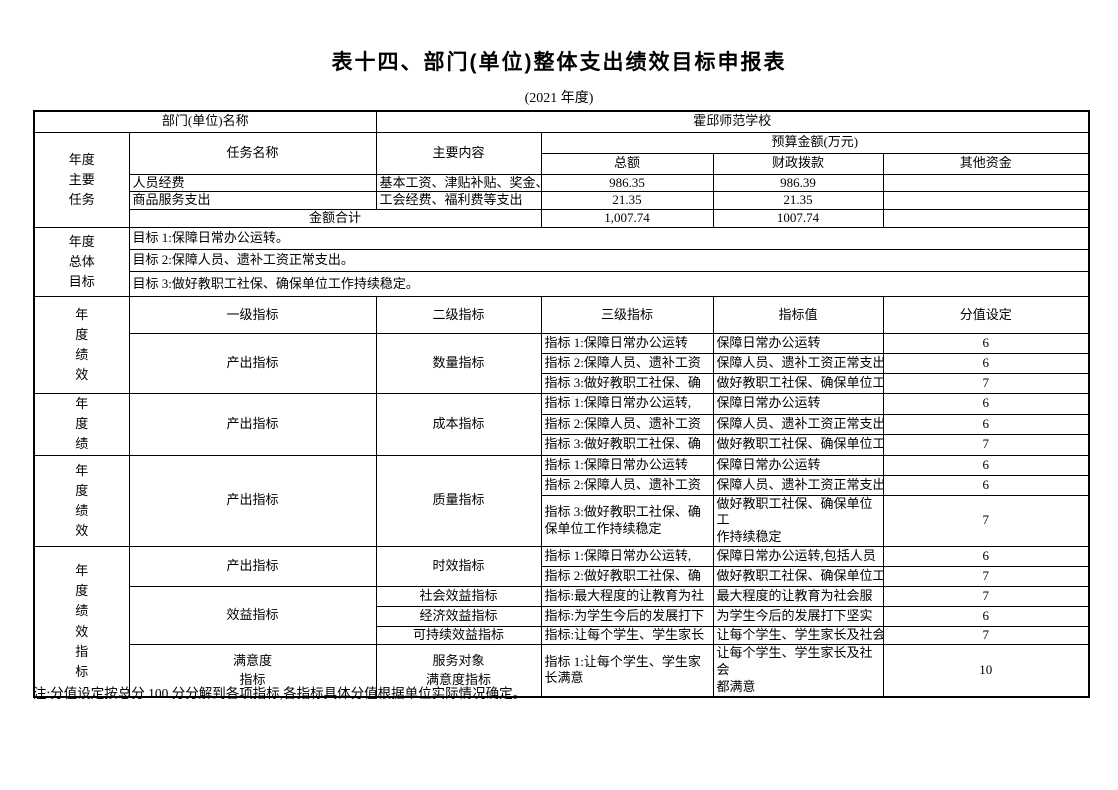  What do you see at coordinates (627, 315) in the screenshot?
I see `level3-indicator-header: 三级指标` at bounding box center [627, 315].